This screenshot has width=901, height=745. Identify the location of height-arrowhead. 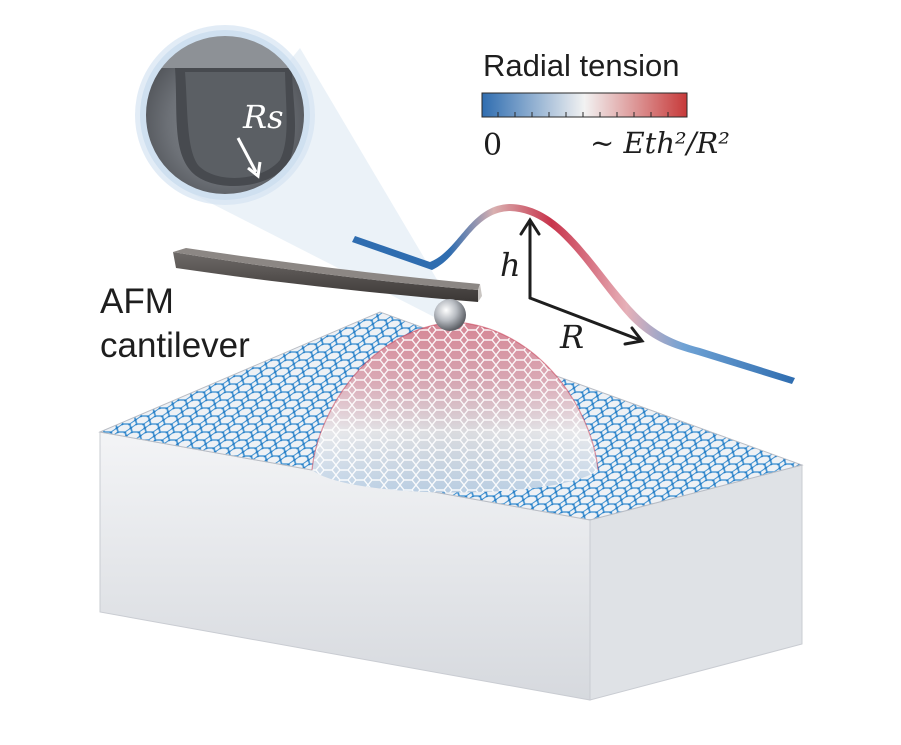
(530, 226).